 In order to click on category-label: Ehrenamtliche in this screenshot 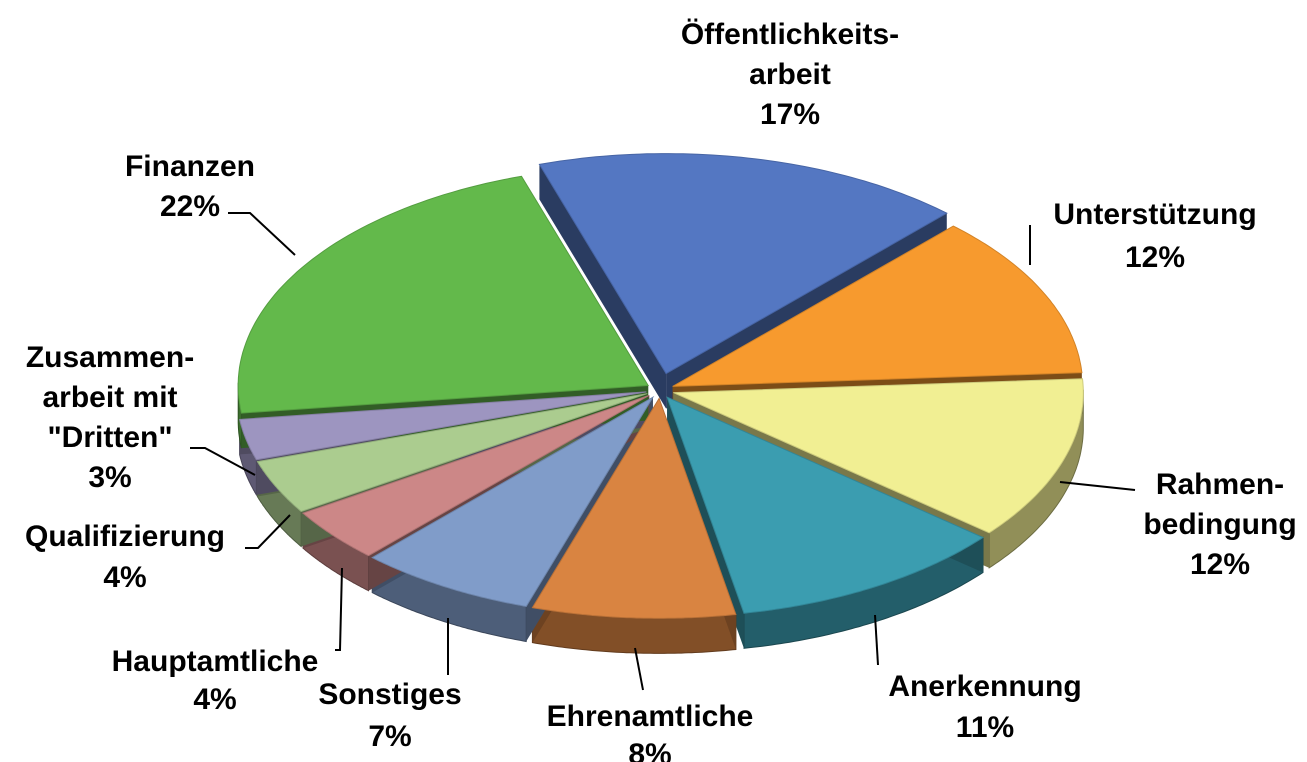, I will do `click(650, 716)`.